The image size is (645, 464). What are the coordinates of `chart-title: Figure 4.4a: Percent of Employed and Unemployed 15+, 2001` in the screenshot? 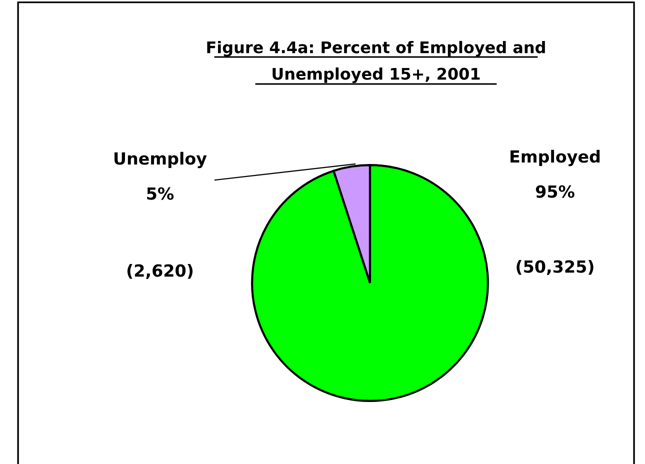 It's located at (376, 62).